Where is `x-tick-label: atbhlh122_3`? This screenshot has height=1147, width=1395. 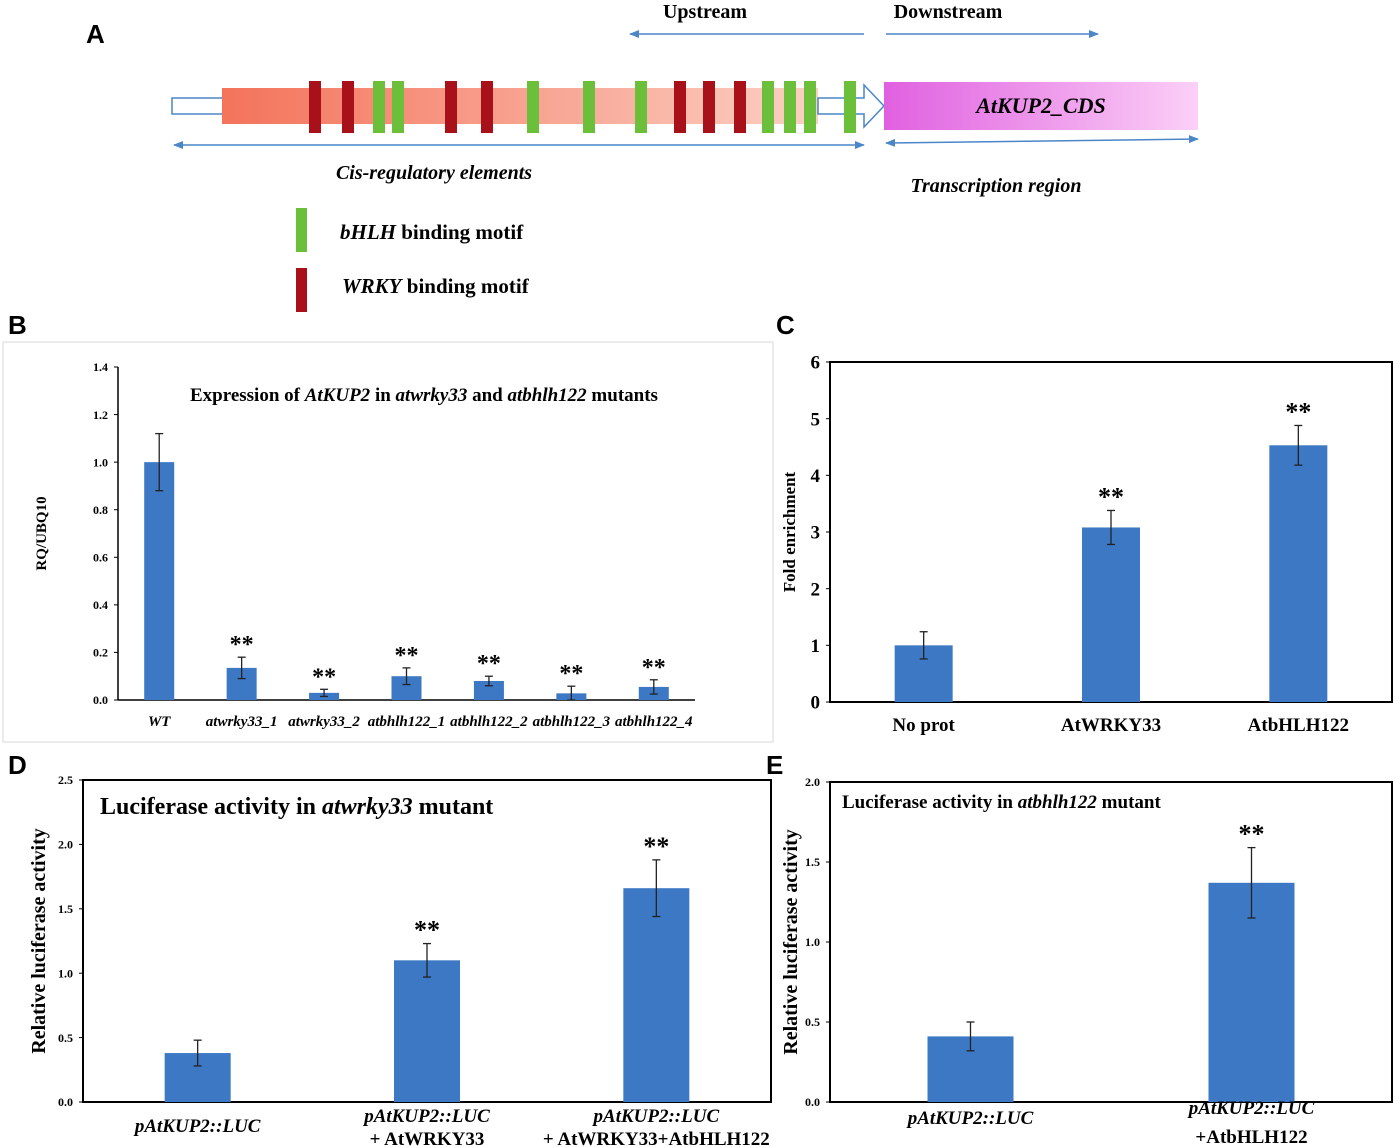
x-tick-label: atbhlh122_3 is located at coordinates (572, 722).